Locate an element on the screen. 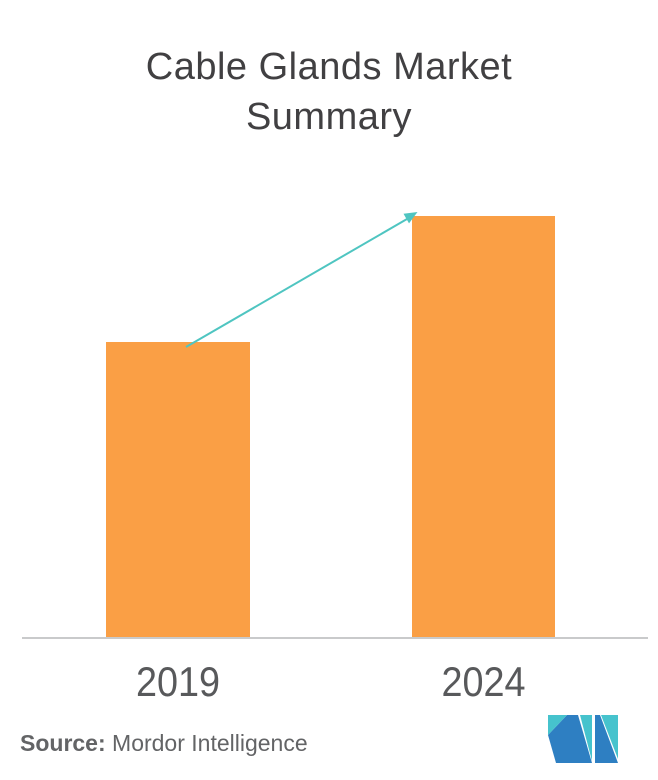  logo-teal-middle is located at coordinates (586, 738).